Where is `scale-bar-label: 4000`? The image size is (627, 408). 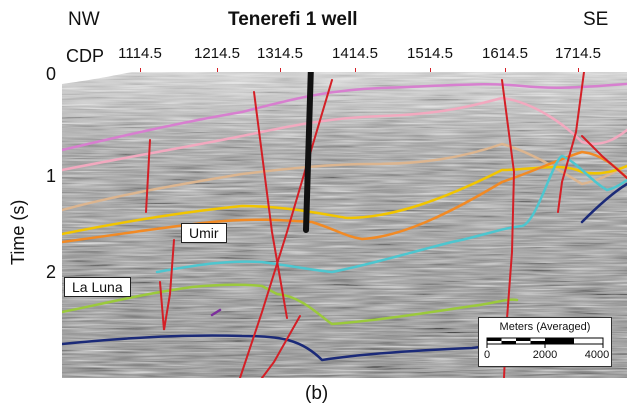 scale-bar-label: 4000 is located at coordinates (597, 355).